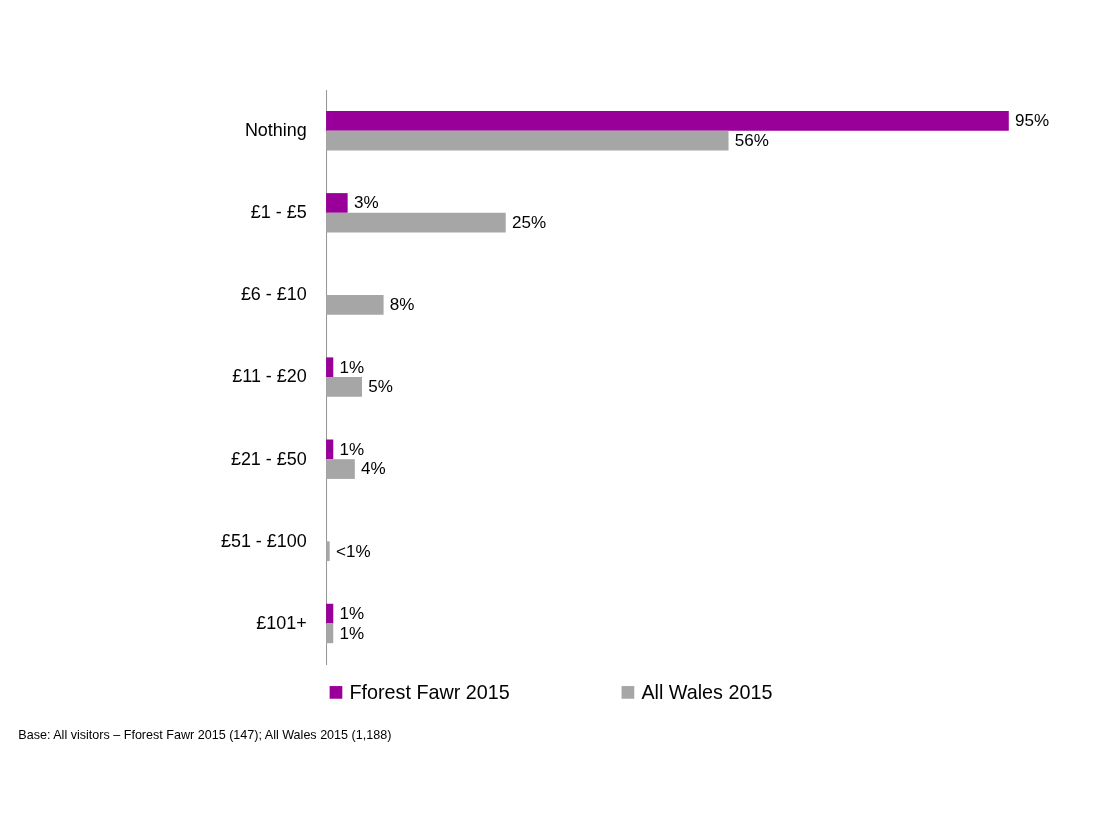 The image size is (1113, 825). What do you see at coordinates (353, 551) in the screenshot?
I see `data-label: <1%` at bounding box center [353, 551].